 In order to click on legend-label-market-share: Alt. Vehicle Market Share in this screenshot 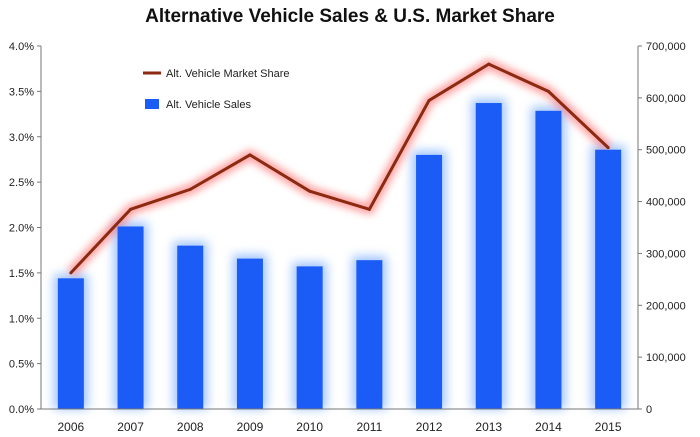, I will do `click(228, 74)`.